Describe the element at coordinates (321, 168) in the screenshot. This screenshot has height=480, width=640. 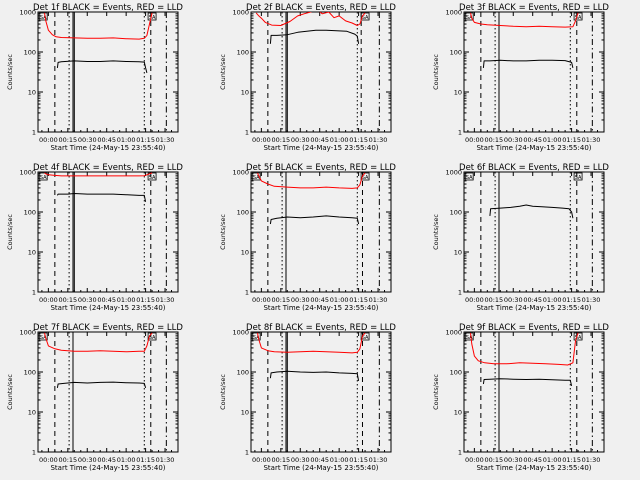
I see `chart-title: Det 5f BLACK = Events, RED = LLD` at that location.